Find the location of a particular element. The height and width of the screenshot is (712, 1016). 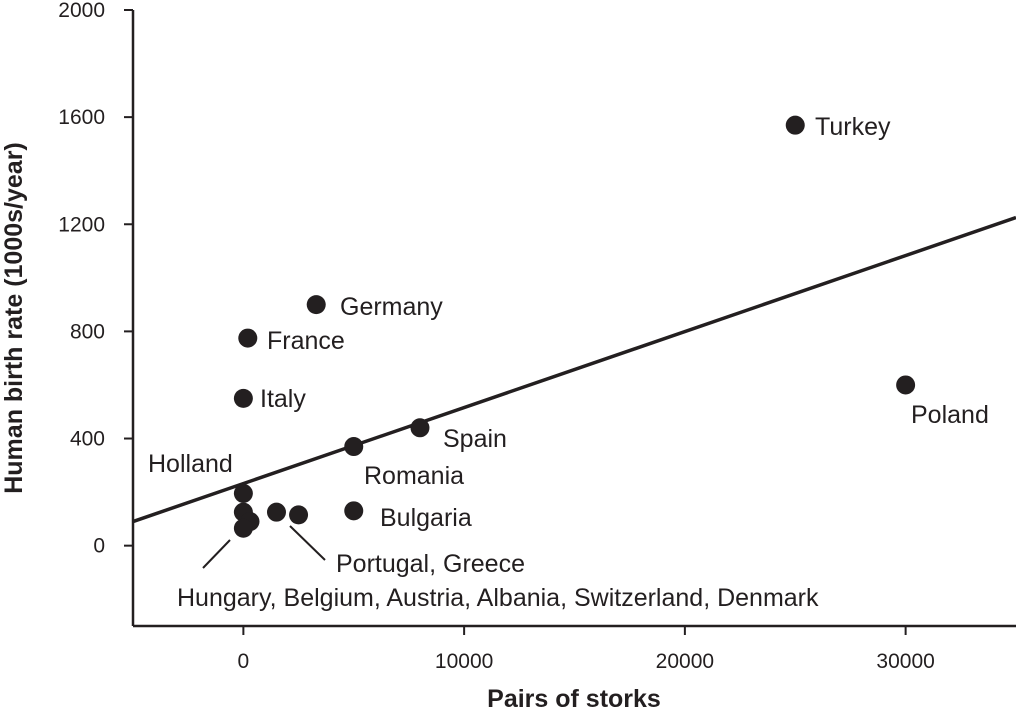

callout-lines is located at coordinates (264, 547).